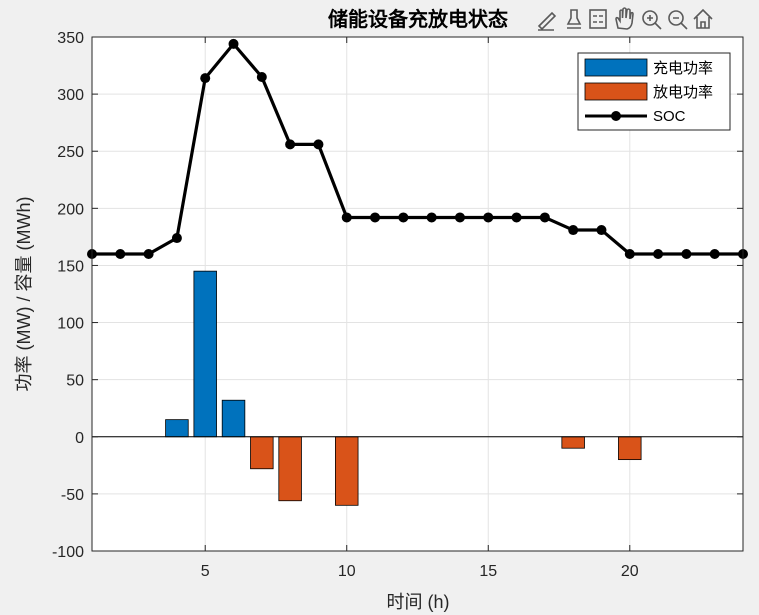 This screenshot has width=759, height=615. I want to click on legend-swatch-discharge, so click(616, 91).